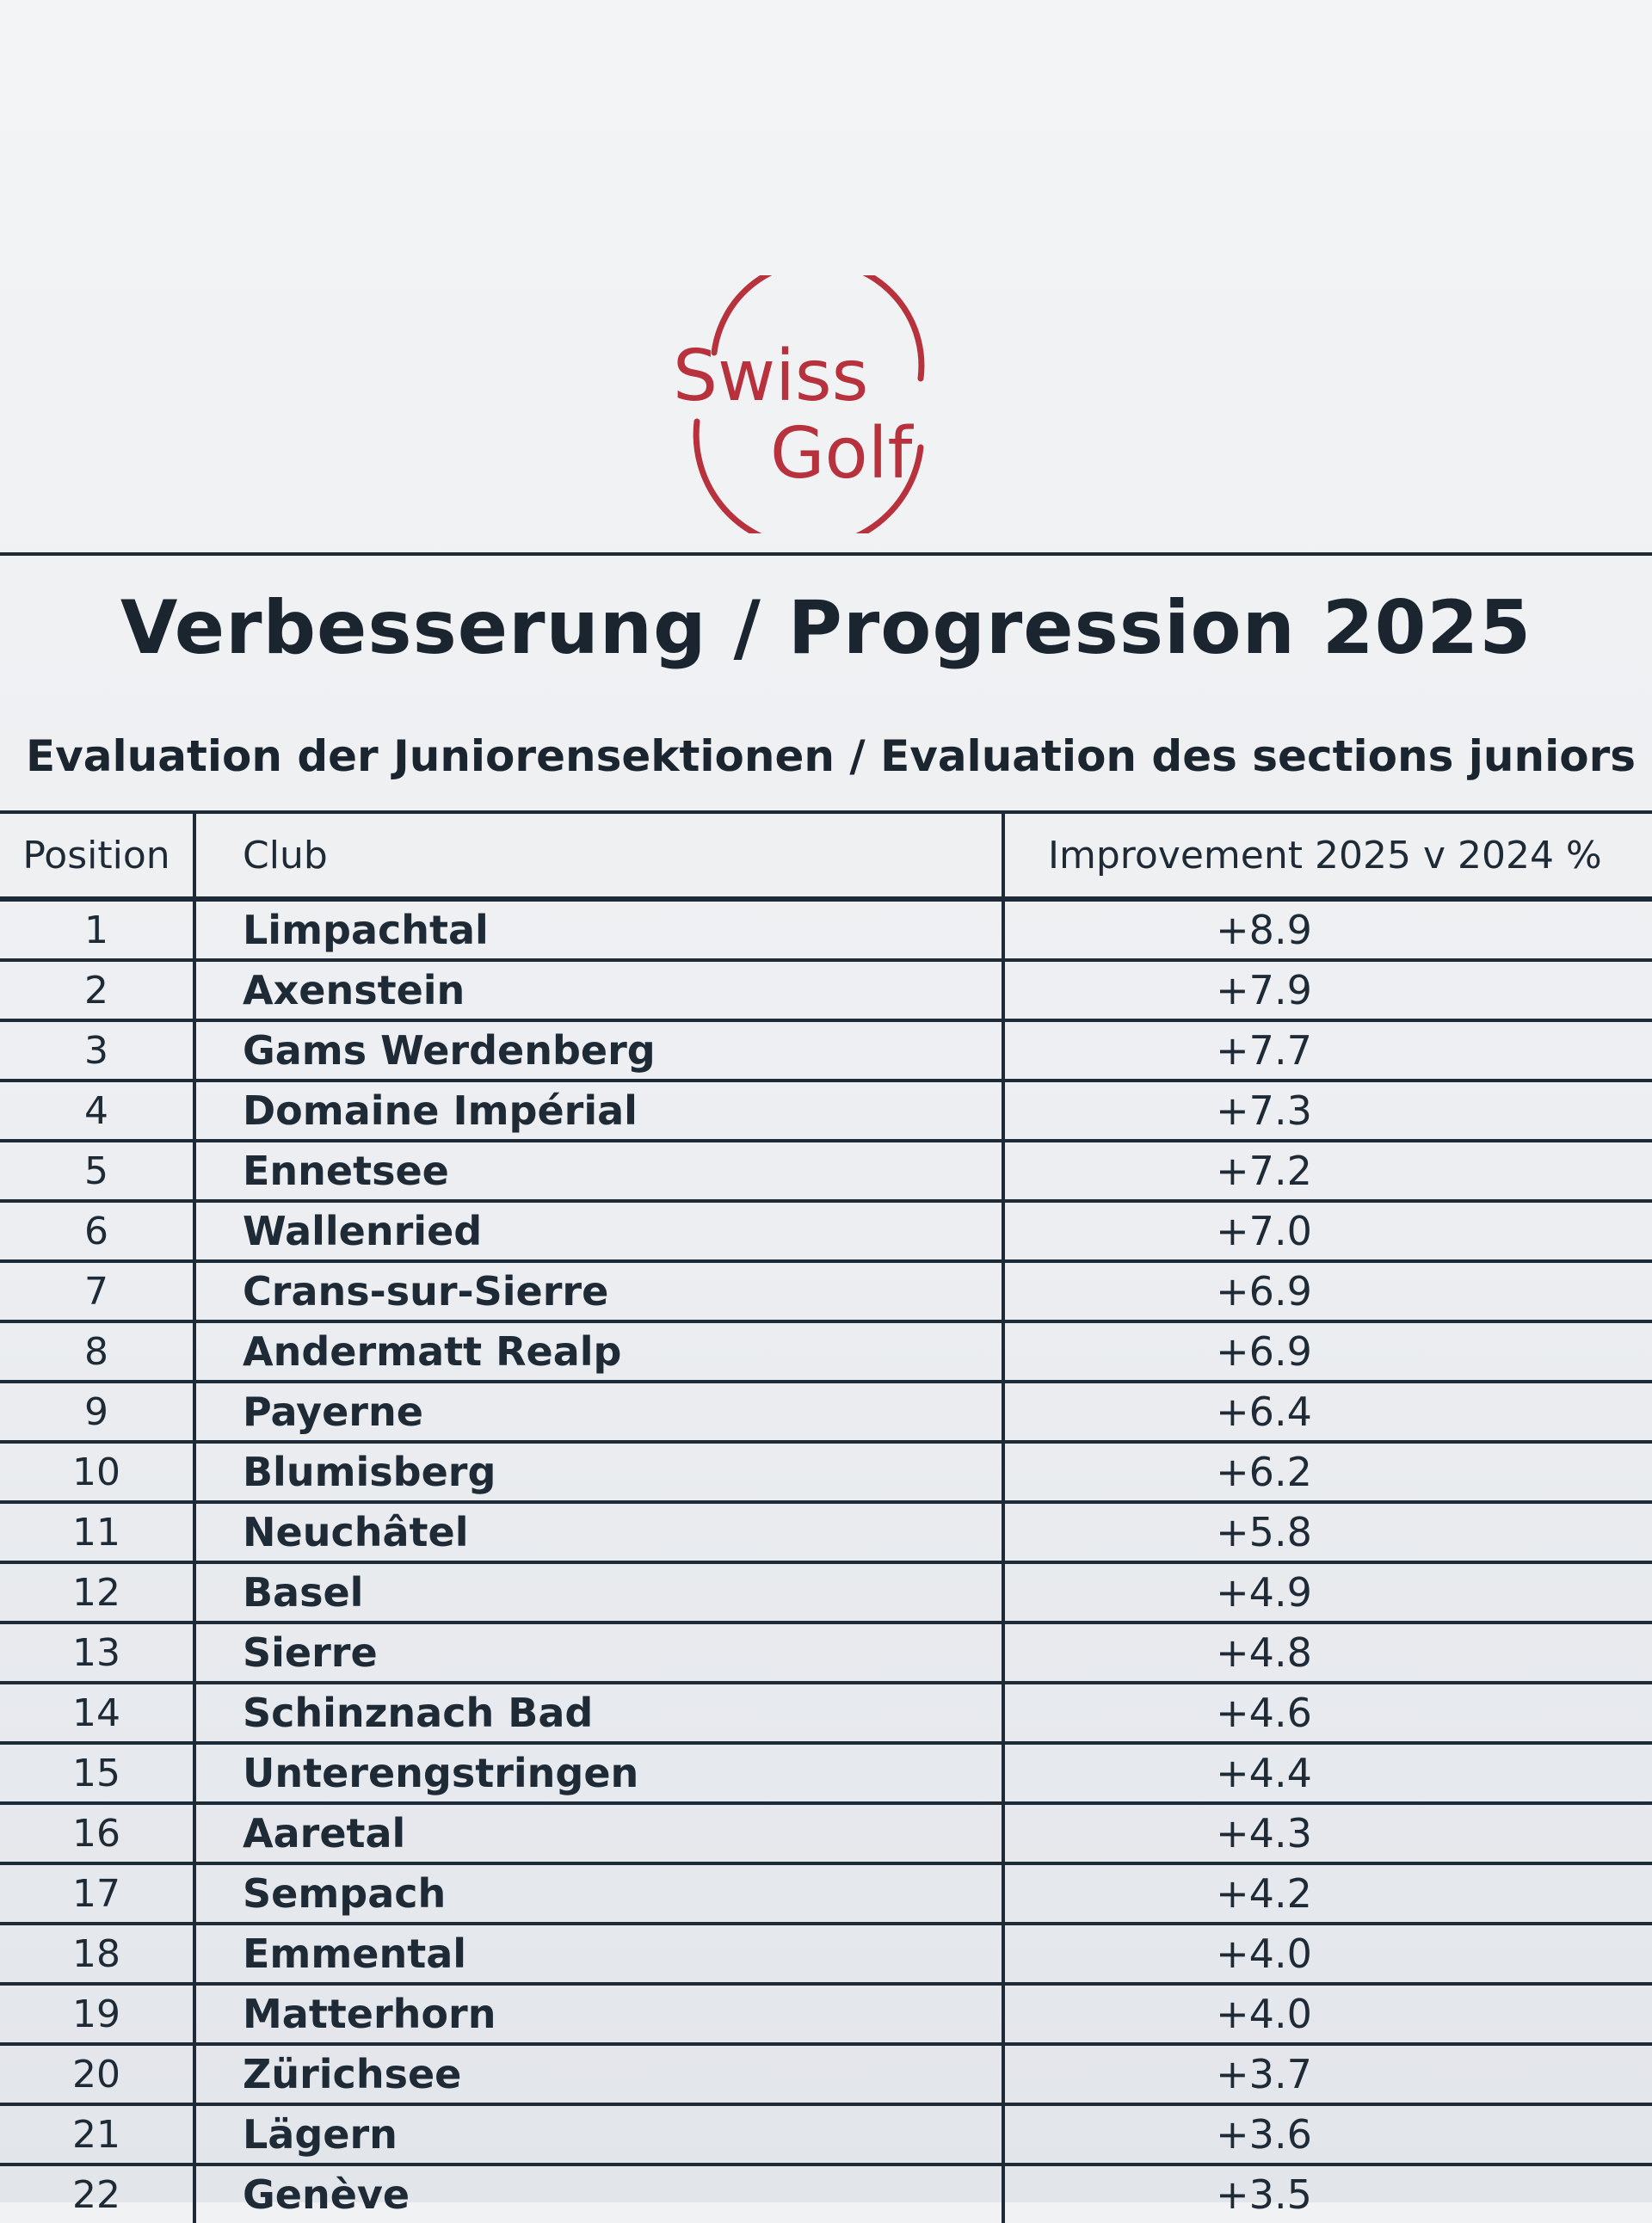 The height and width of the screenshot is (2223, 1652). Describe the element at coordinates (599, 1652) in the screenshot. I see `club-cell: Sierre` at that location.